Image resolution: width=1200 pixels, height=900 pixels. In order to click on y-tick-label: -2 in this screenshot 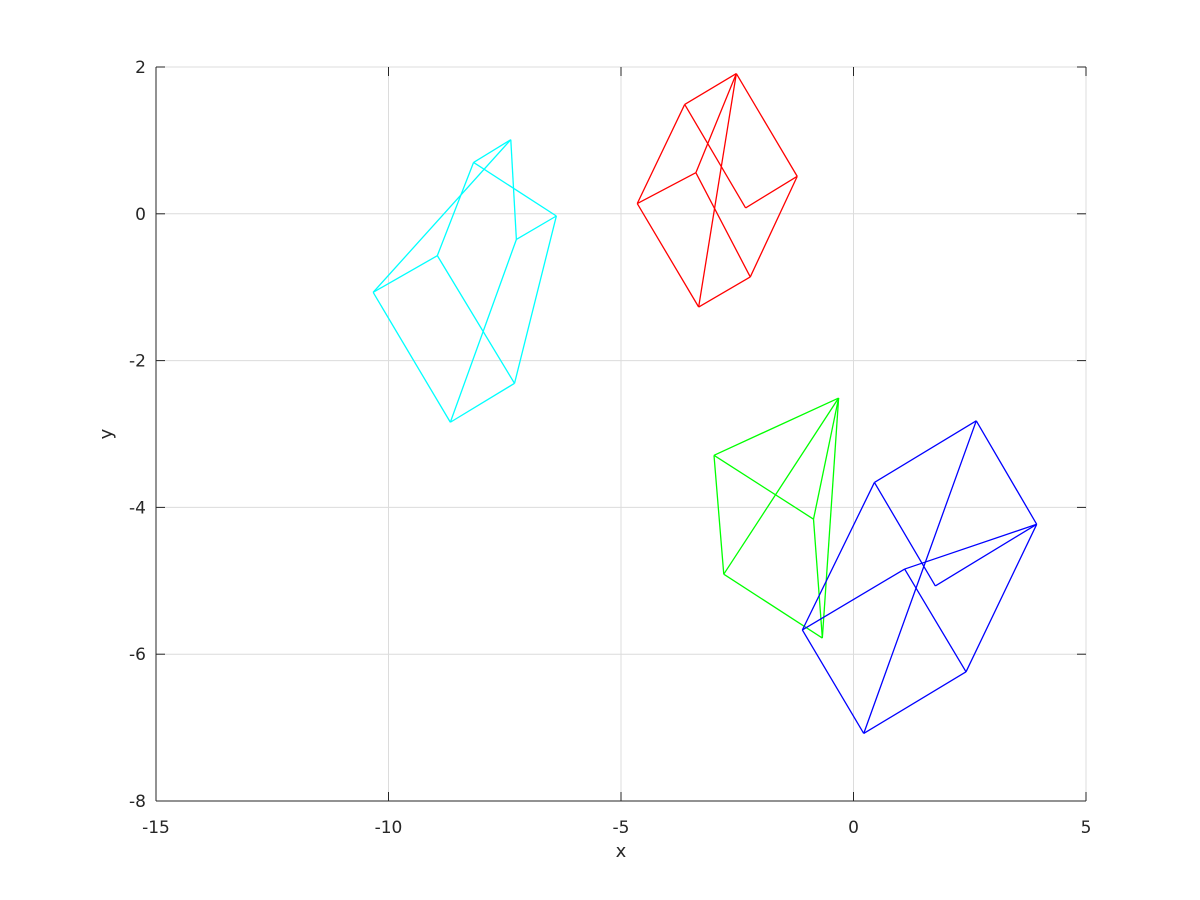, I will do `click(137, 362)`.